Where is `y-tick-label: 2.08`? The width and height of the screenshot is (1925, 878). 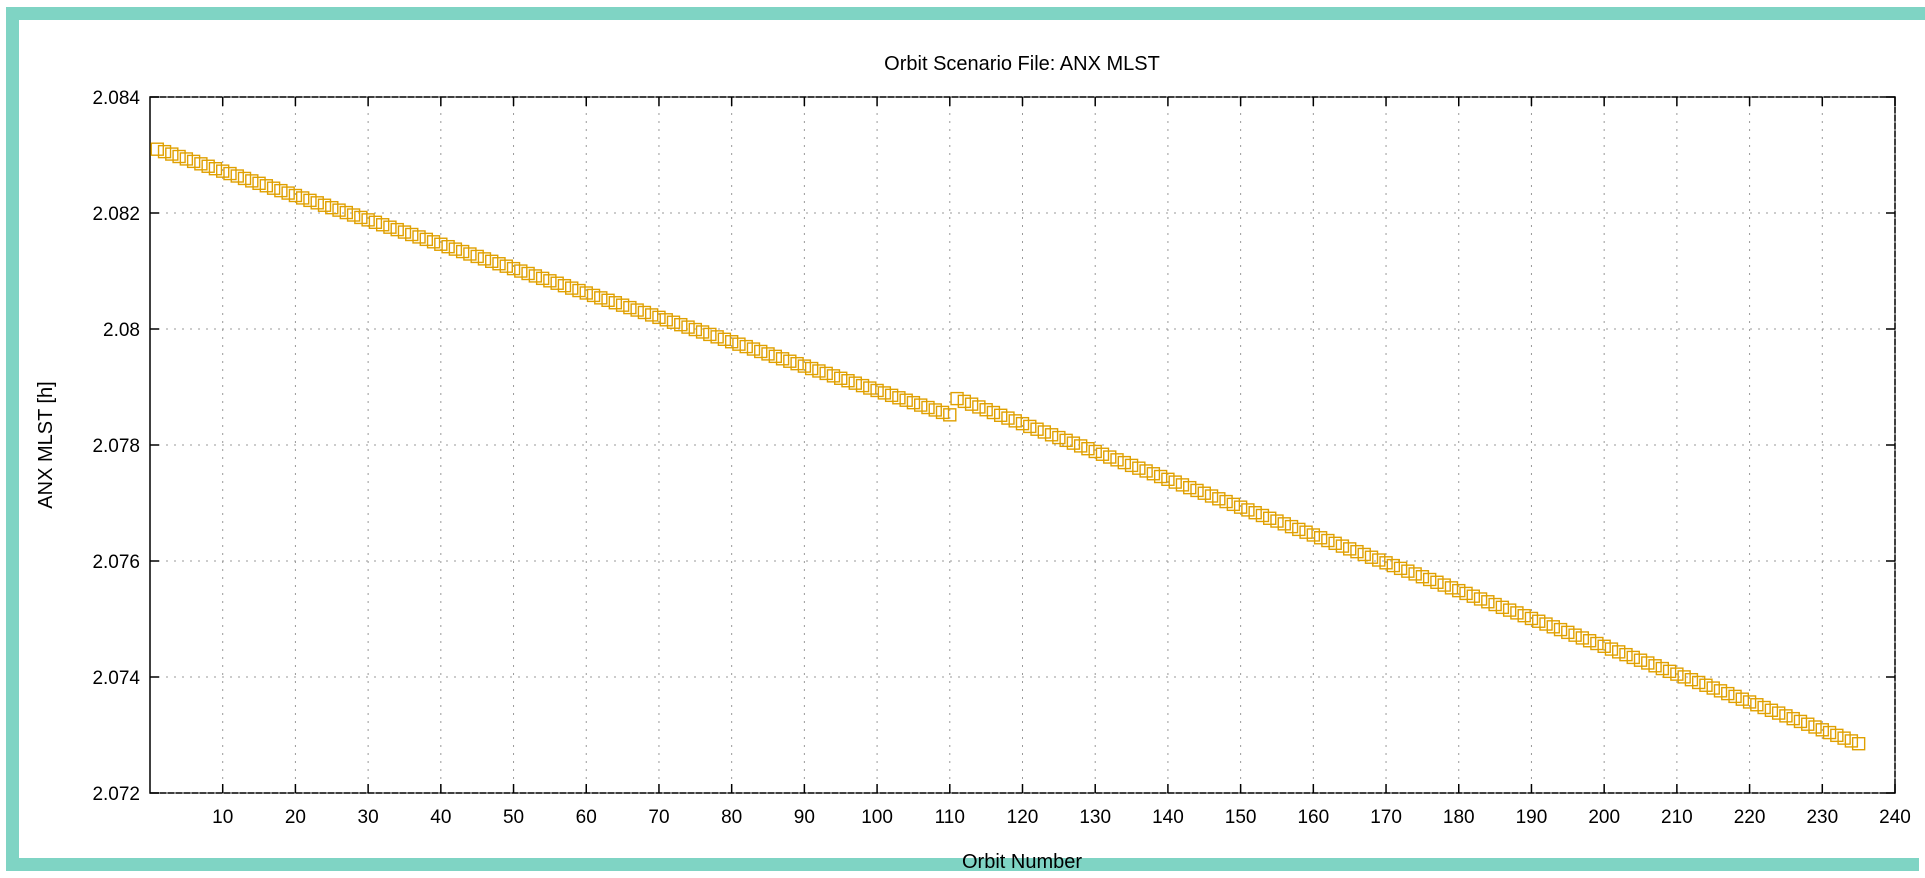 y-tick-label: 2.08 is located at coordinates (121, 330).